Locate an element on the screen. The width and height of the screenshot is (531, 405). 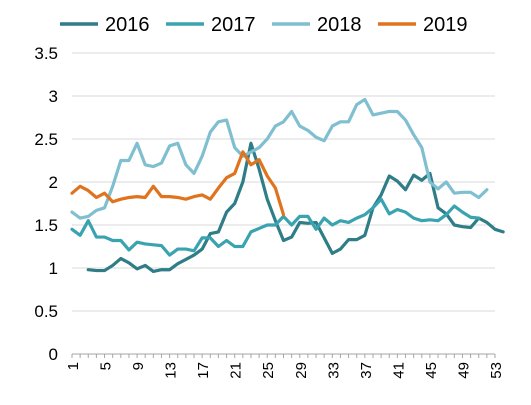
x-tick-label: 25 is located at coordinates (268, 370).